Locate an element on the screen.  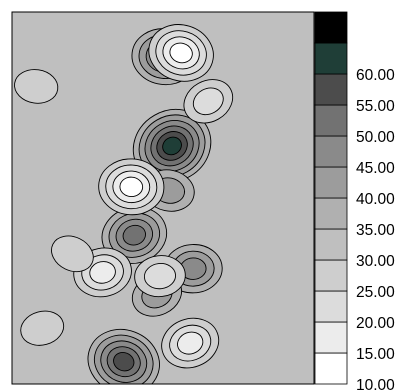
colorbar-tick-label: 25.00 is located at coordinates (375, 292).